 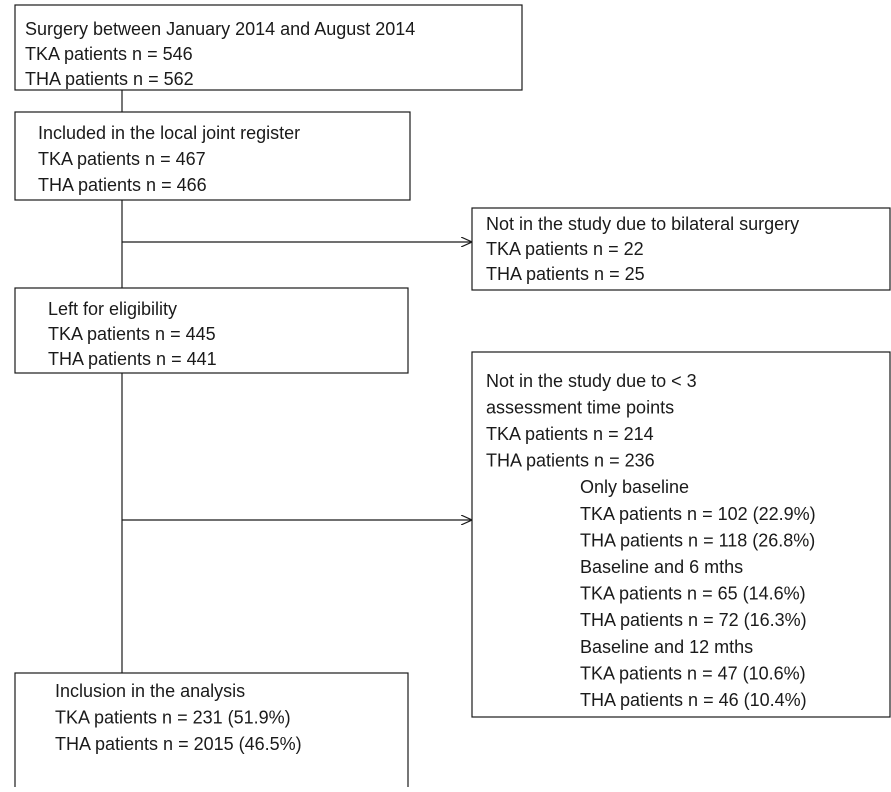 I want to click on node-text: THA patients n = 562, so click(x=109, y=79).